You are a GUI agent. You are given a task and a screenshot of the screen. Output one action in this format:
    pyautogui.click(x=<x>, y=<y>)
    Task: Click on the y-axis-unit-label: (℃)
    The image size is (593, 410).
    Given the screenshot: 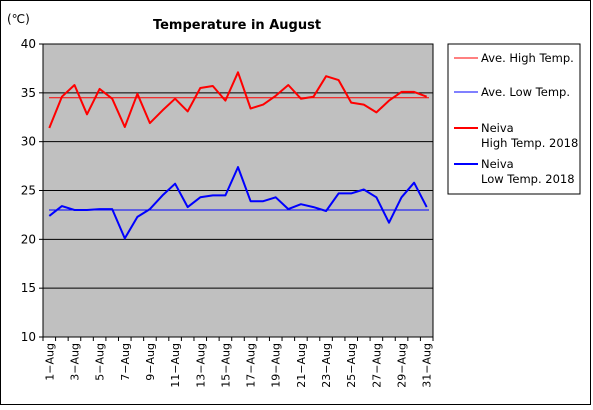 What is the action you would take?
    pyautogui.click(x=18, y=19)
    